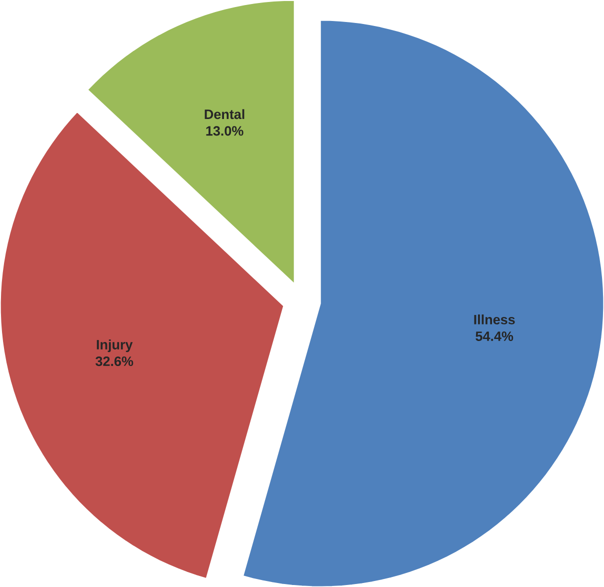 This screenshot has height=587, width=604. I want to click on slice-label: Illness, so click(494, 319).